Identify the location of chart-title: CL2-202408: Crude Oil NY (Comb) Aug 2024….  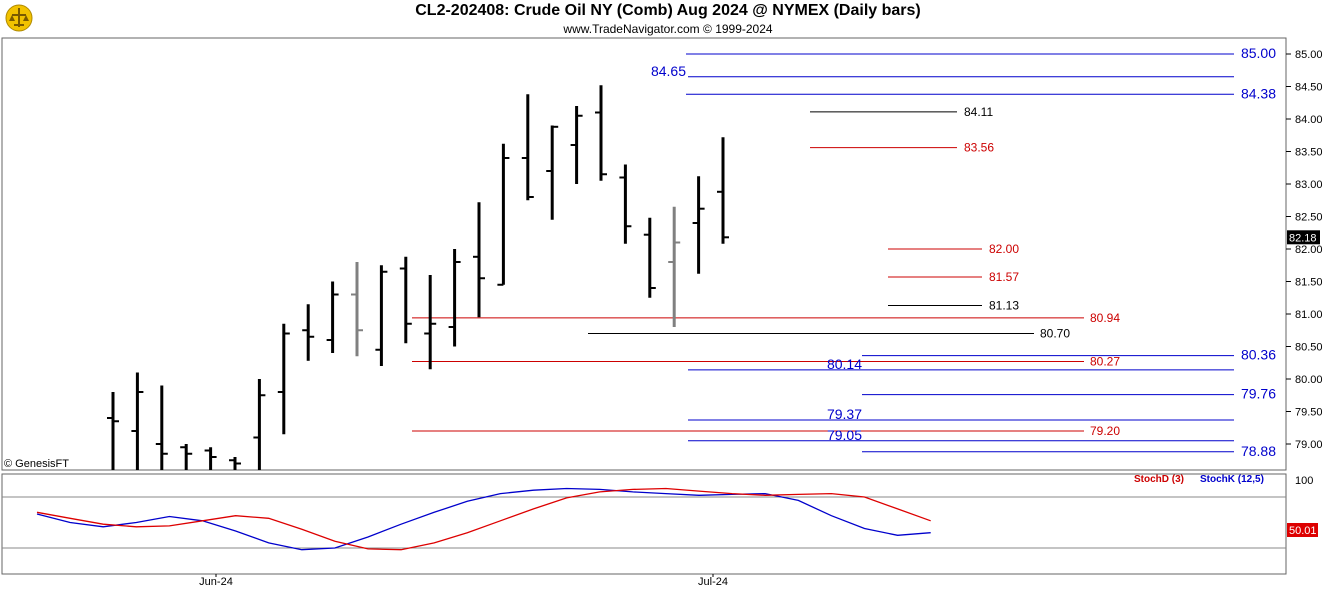
(668, 10).